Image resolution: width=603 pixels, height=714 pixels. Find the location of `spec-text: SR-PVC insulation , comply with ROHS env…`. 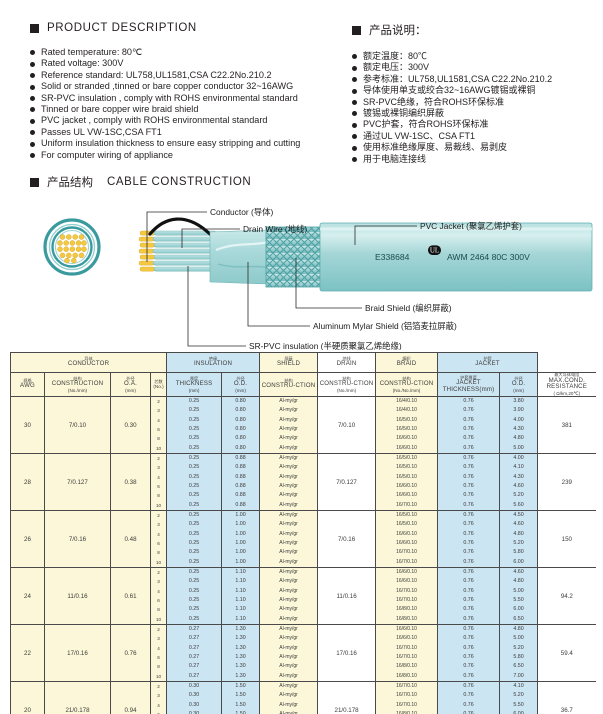

spec-text: SR-PVC insulation , comply with ROHS env… is located at coordinates (169, 97).